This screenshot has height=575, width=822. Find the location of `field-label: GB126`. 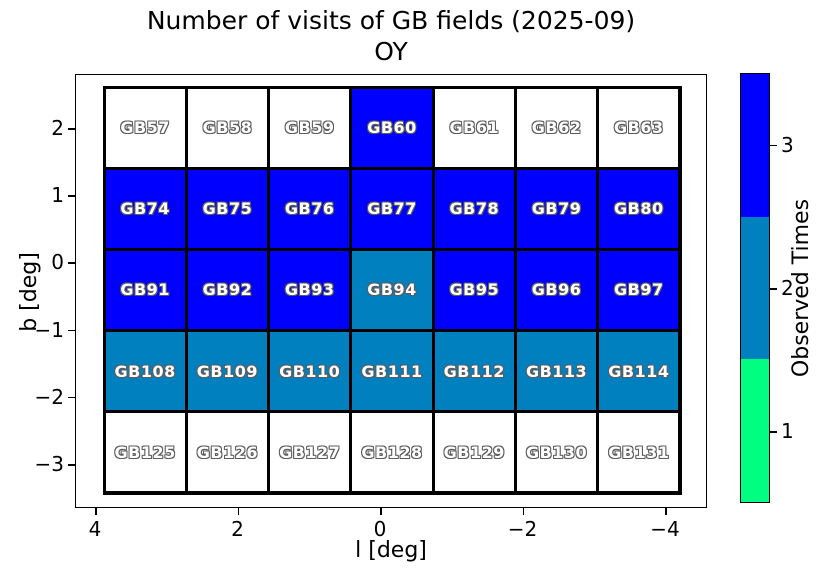

field-label: GB126 is located at coordinates (227, 452).